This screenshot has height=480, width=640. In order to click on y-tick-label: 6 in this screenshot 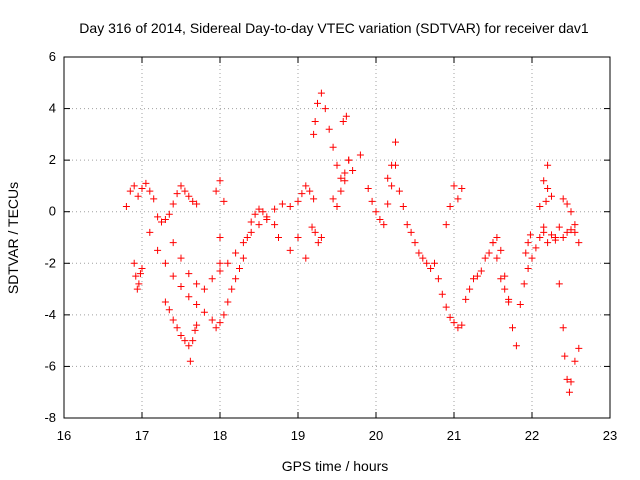, I will do `click(52, 56)`.